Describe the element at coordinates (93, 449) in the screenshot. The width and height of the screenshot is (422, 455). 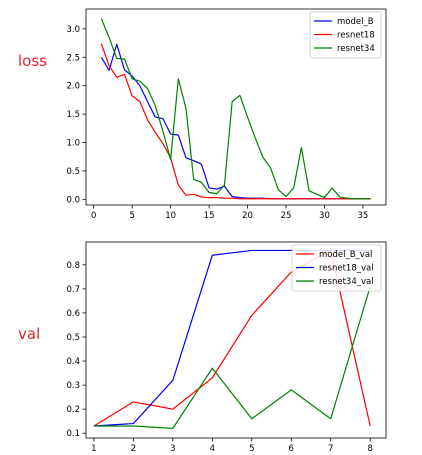
I see `x-tick-label: 1` at that location.